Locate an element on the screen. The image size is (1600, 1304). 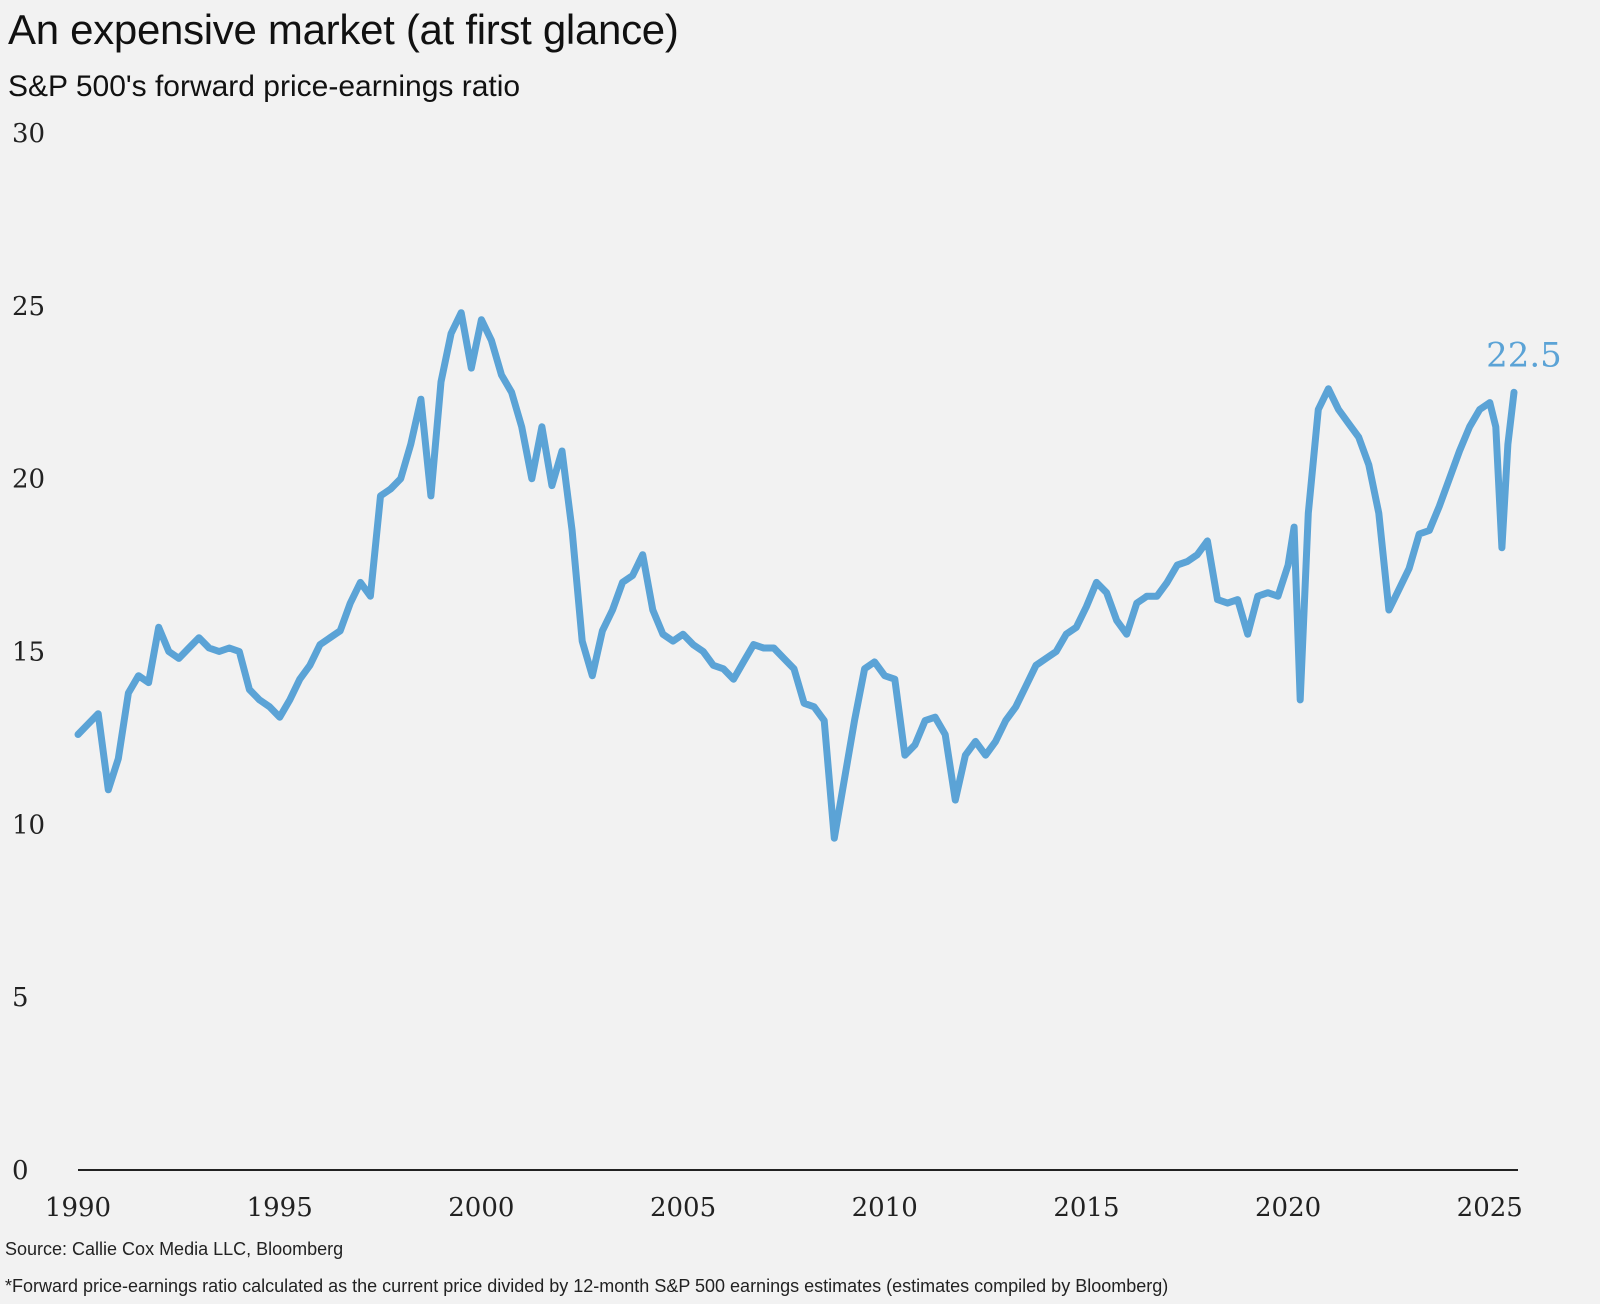
source-note: Source: Callie Cox Media LLC, Bloomberg is located at coordinates (174, 1249).